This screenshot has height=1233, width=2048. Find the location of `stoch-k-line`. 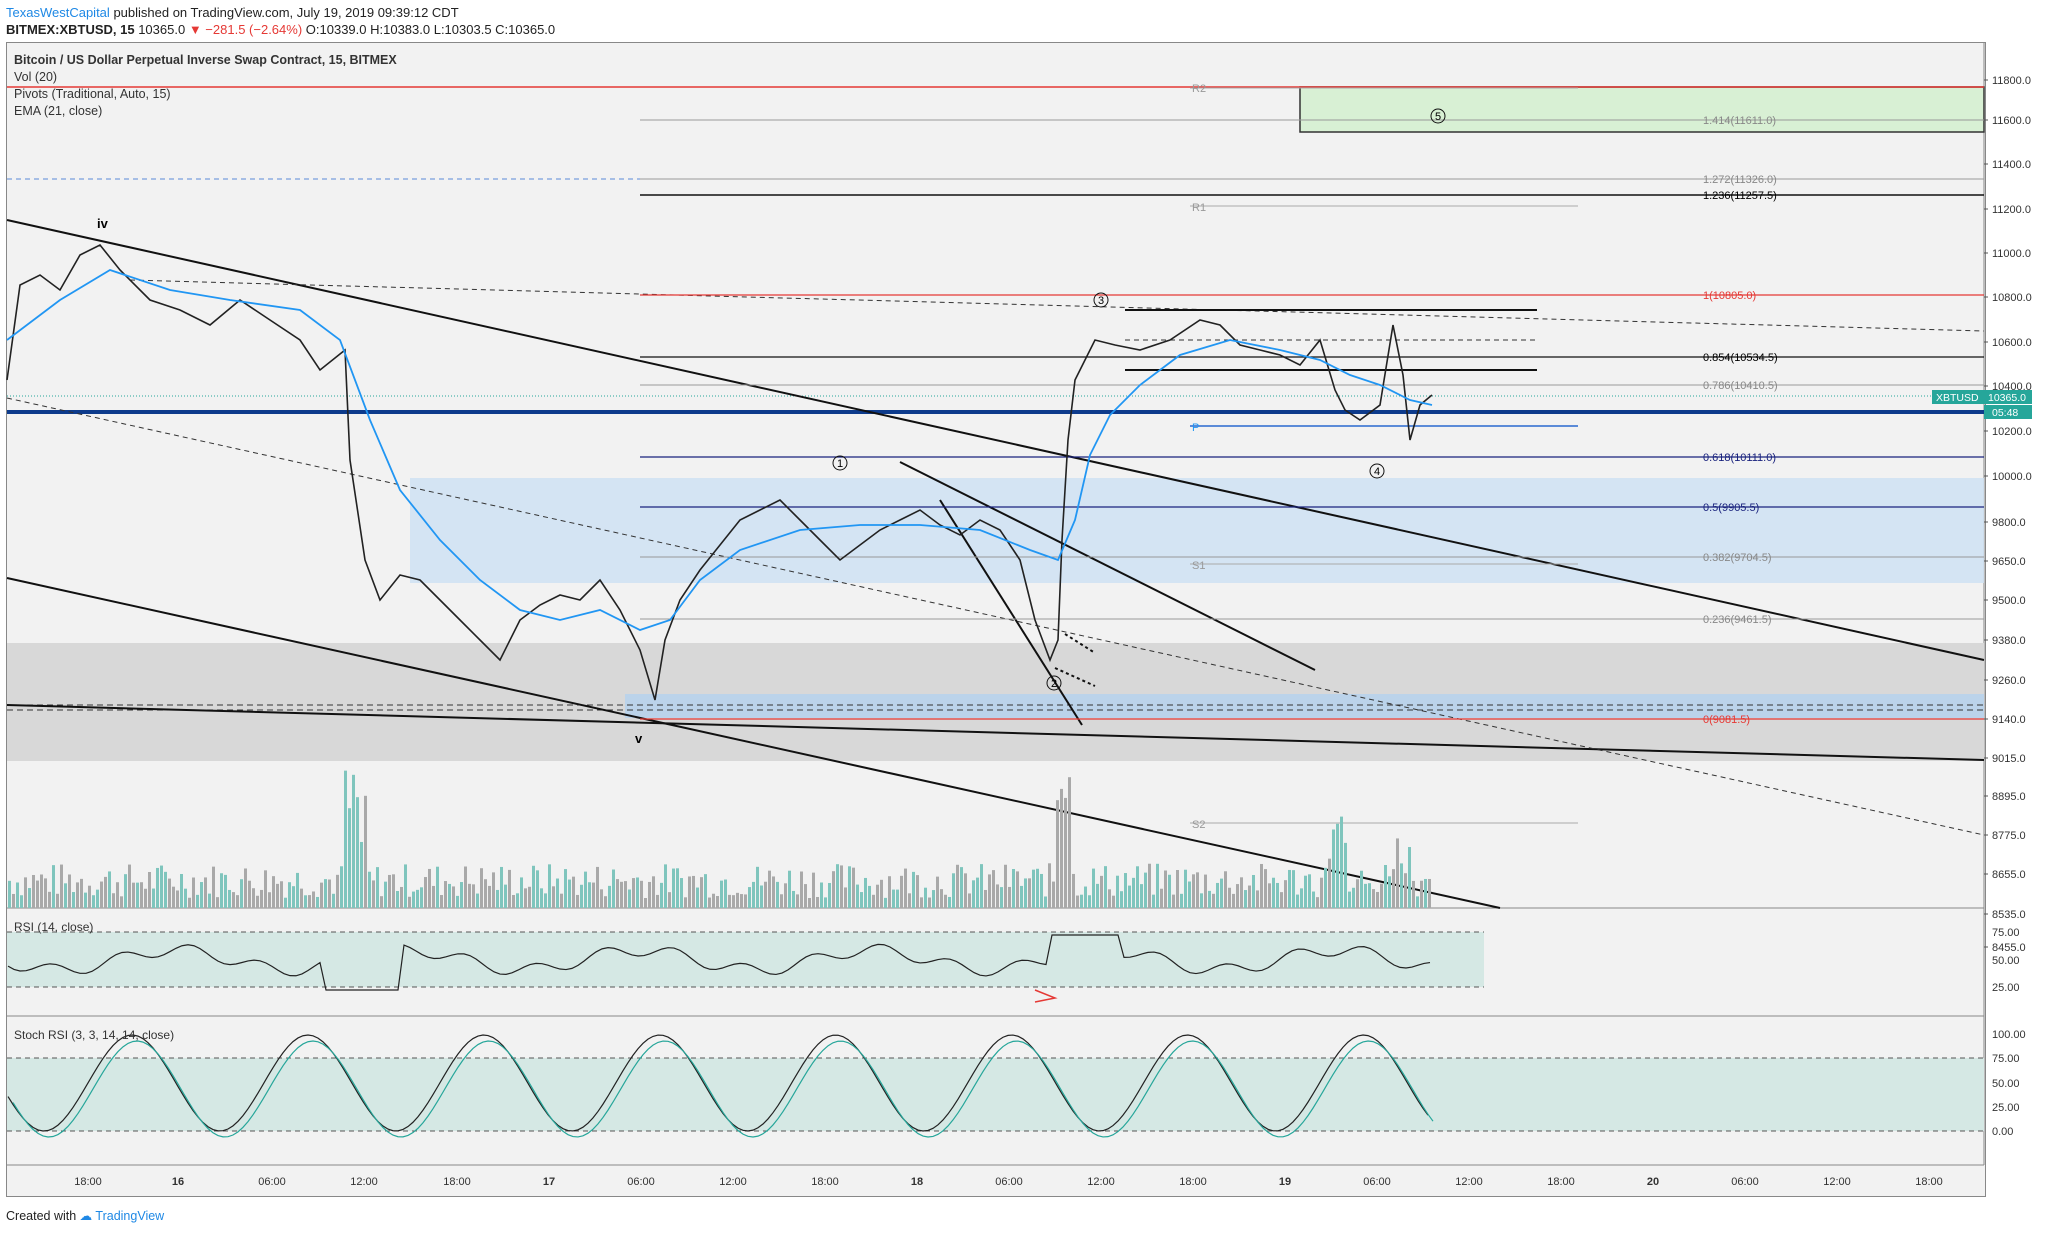

stoch-k-line is located at coordinates (718, 1083).